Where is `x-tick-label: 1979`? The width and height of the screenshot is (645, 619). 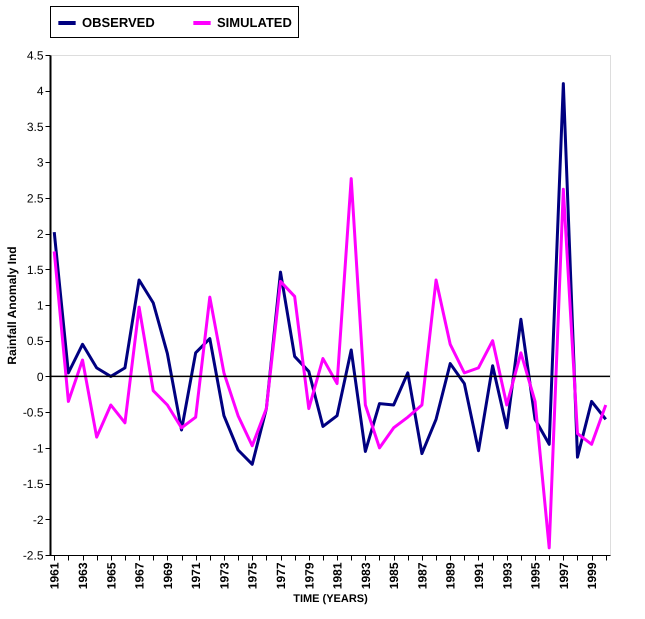
x-tick-label: 1979 is located at coordinates (309, 576).